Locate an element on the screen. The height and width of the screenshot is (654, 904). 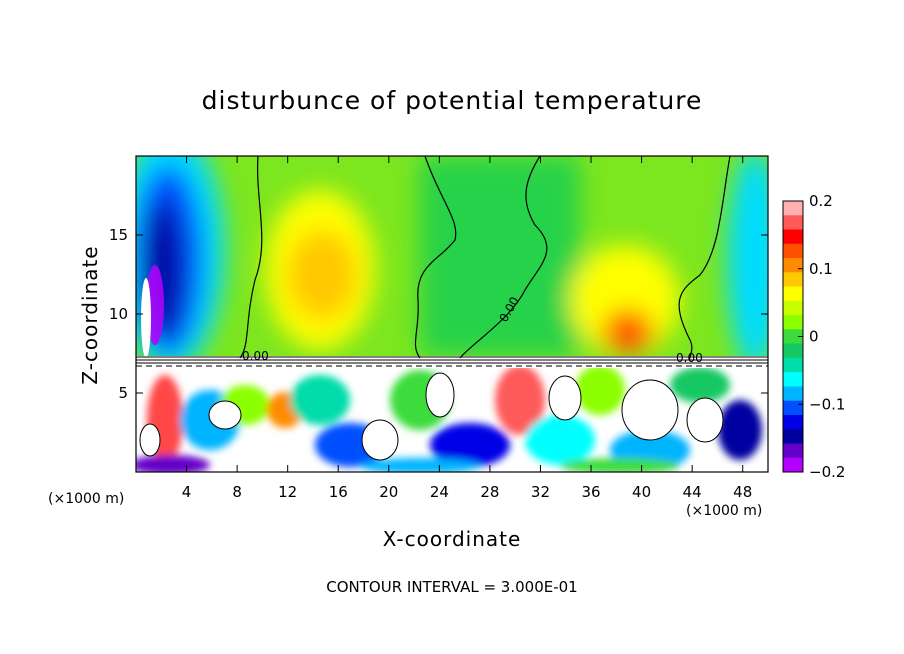
colorbar-tick-label: 0.2 is located at coordinates (821, 201).